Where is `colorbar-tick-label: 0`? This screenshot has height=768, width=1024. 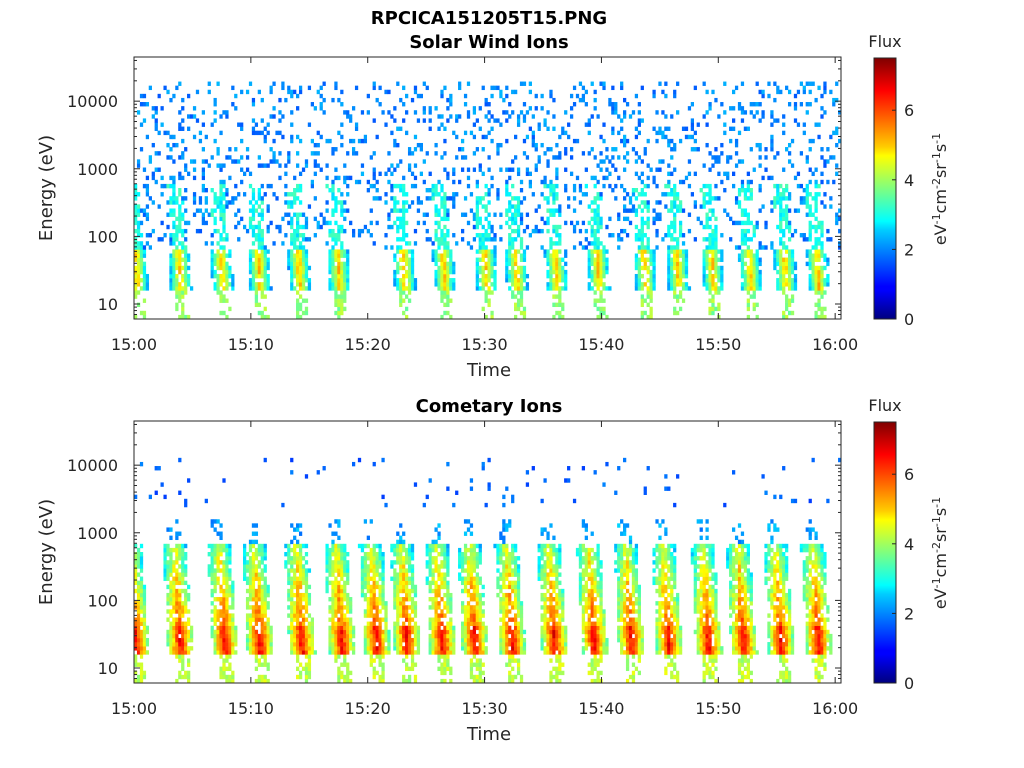
colorbar-tick-label: 0 is located at coordinates (909, 319).